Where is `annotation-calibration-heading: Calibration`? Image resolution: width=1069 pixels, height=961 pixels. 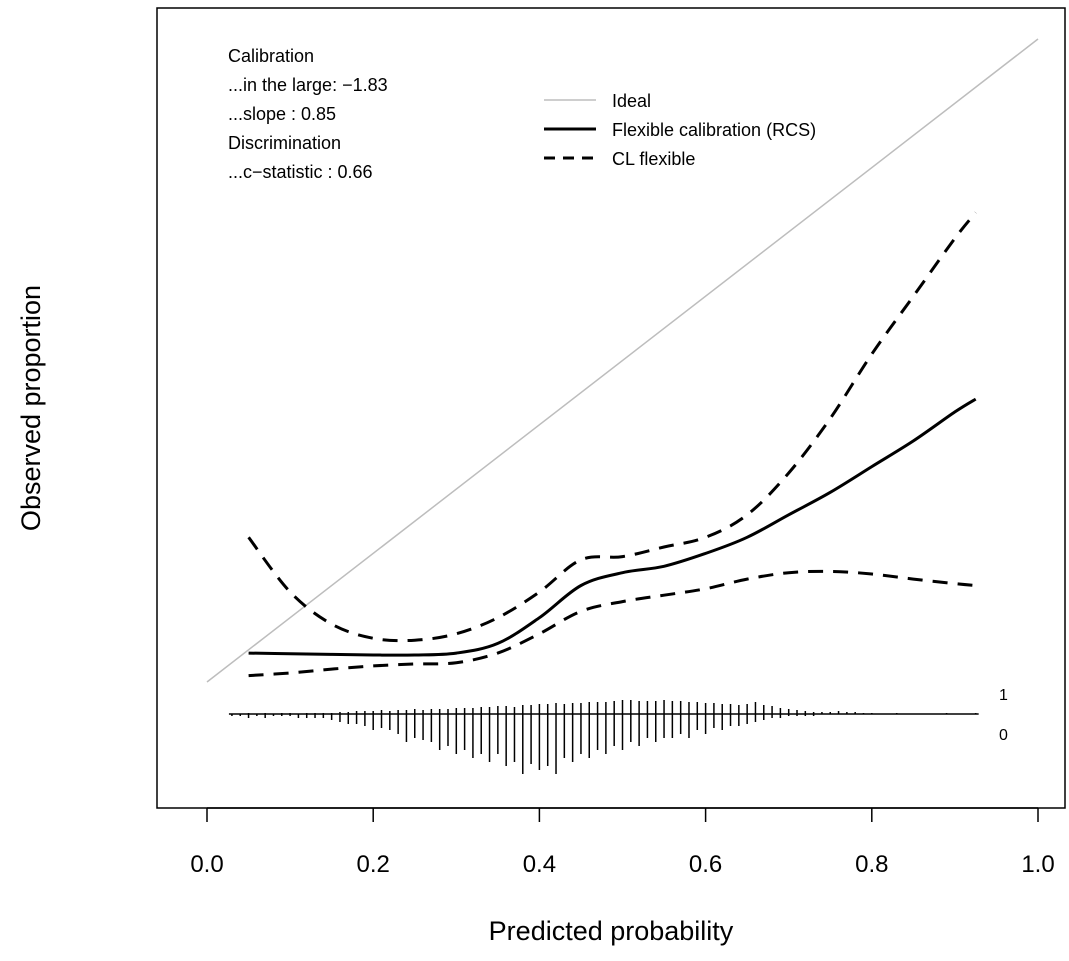 annotation-calibration-heading: Calibration is located at coordinates (271, 56).